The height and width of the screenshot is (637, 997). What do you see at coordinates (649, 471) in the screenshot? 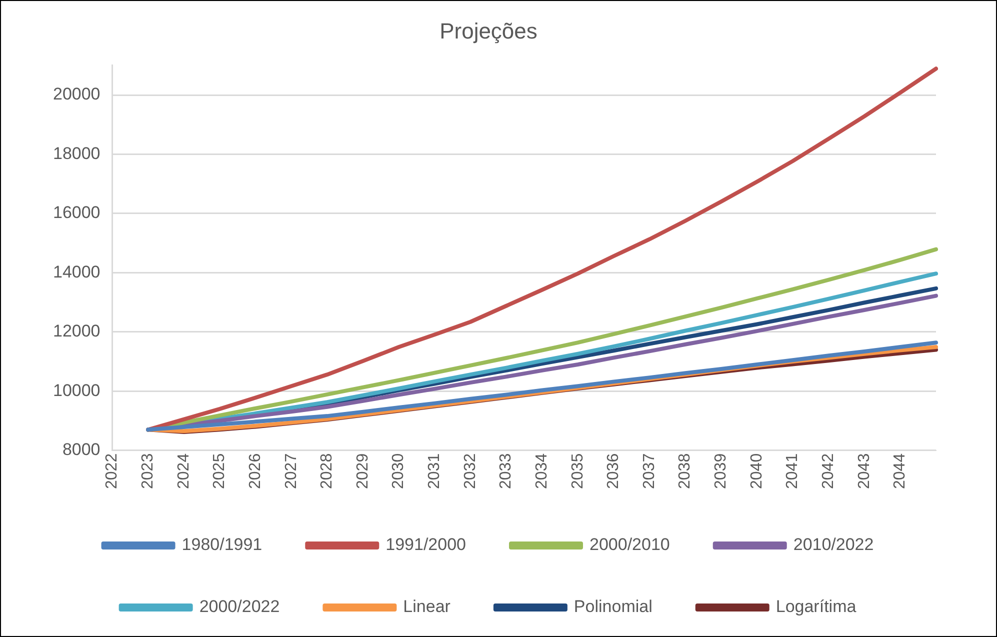
I see `x-tick-label: 2037` at bounding box center [649, 471].